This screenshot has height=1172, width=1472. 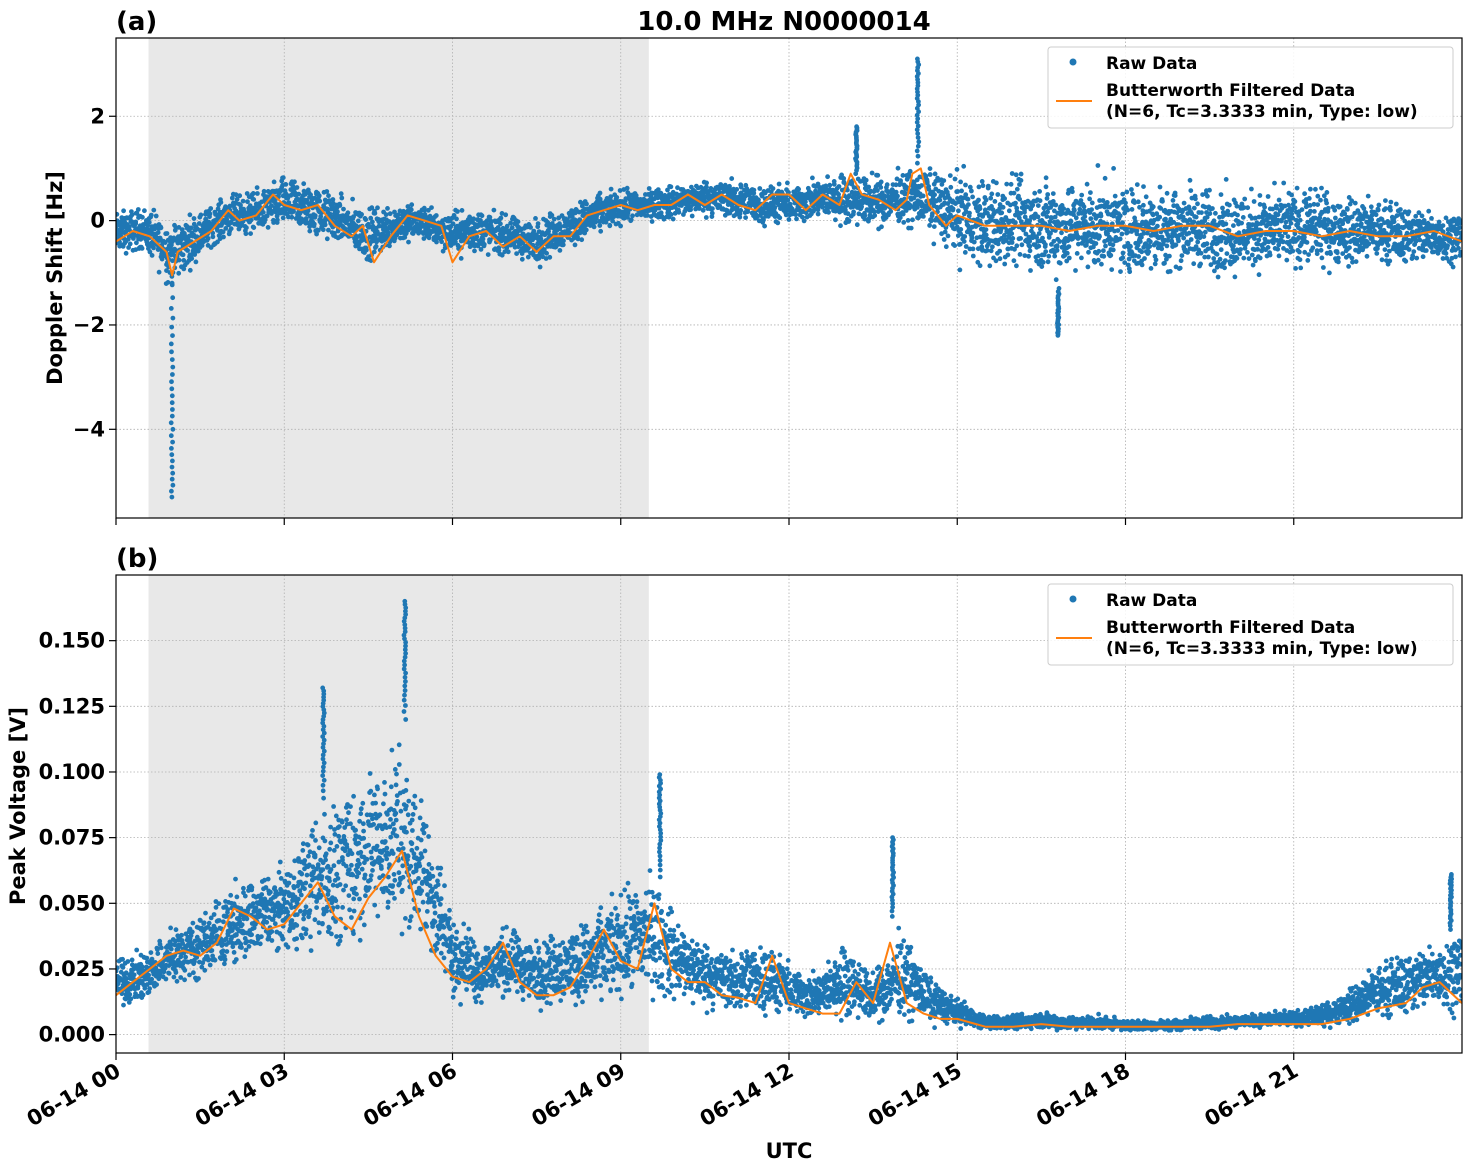 What do you see at coordinates (398, 278) in the screenshot?
I see `panel-a-shaded-band` at bounding box center [398, 278].